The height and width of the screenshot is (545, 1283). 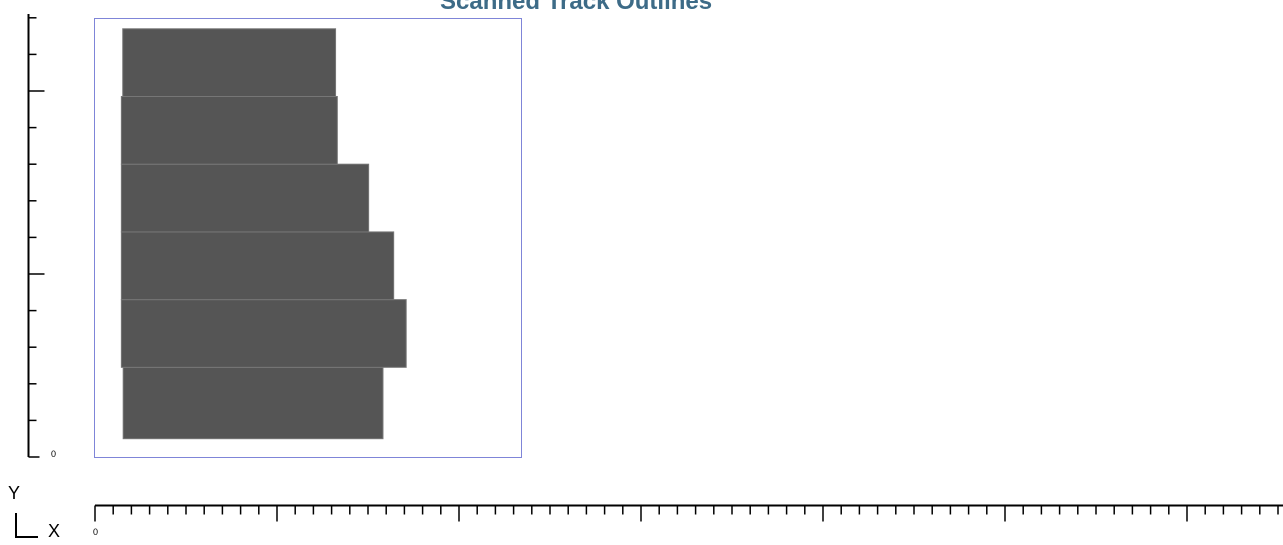 I want to click on y-axis-label: Y, so click(x=14, y=493).